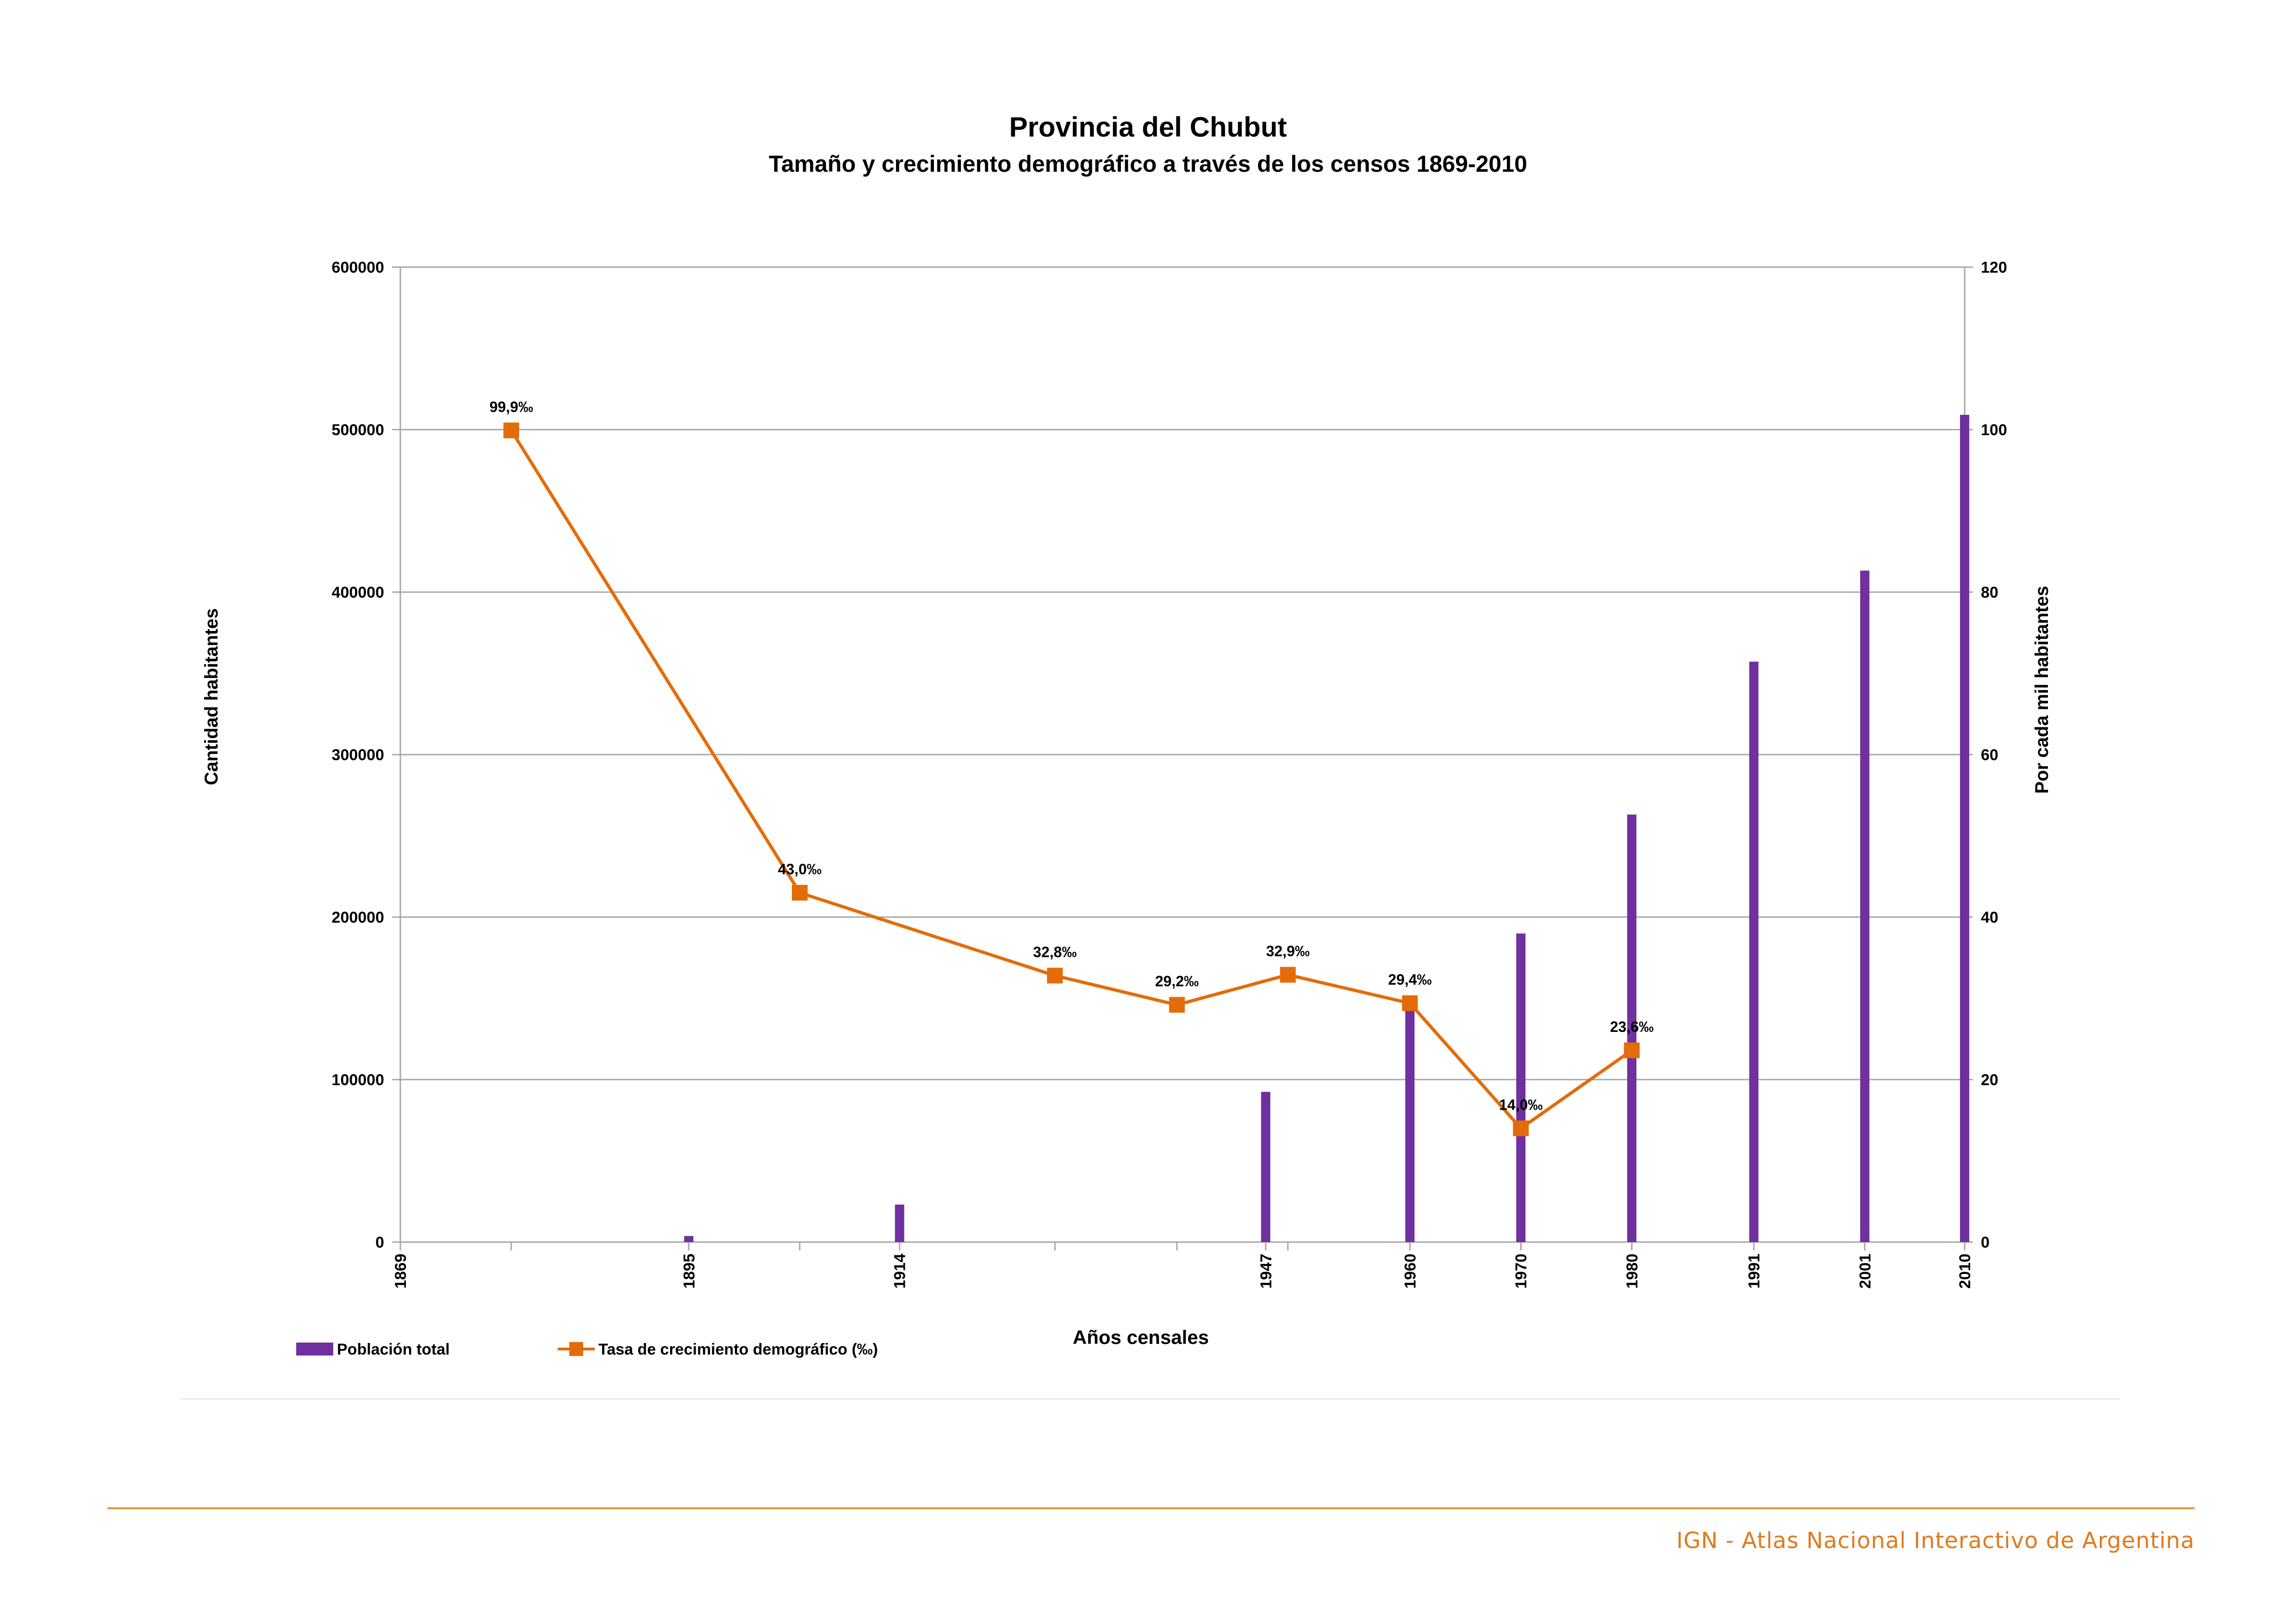  What do you see at coordinates (900, 1271) in the screenshot?
I see `x-tick-label: 1914` at bounding box center [900, 1271].